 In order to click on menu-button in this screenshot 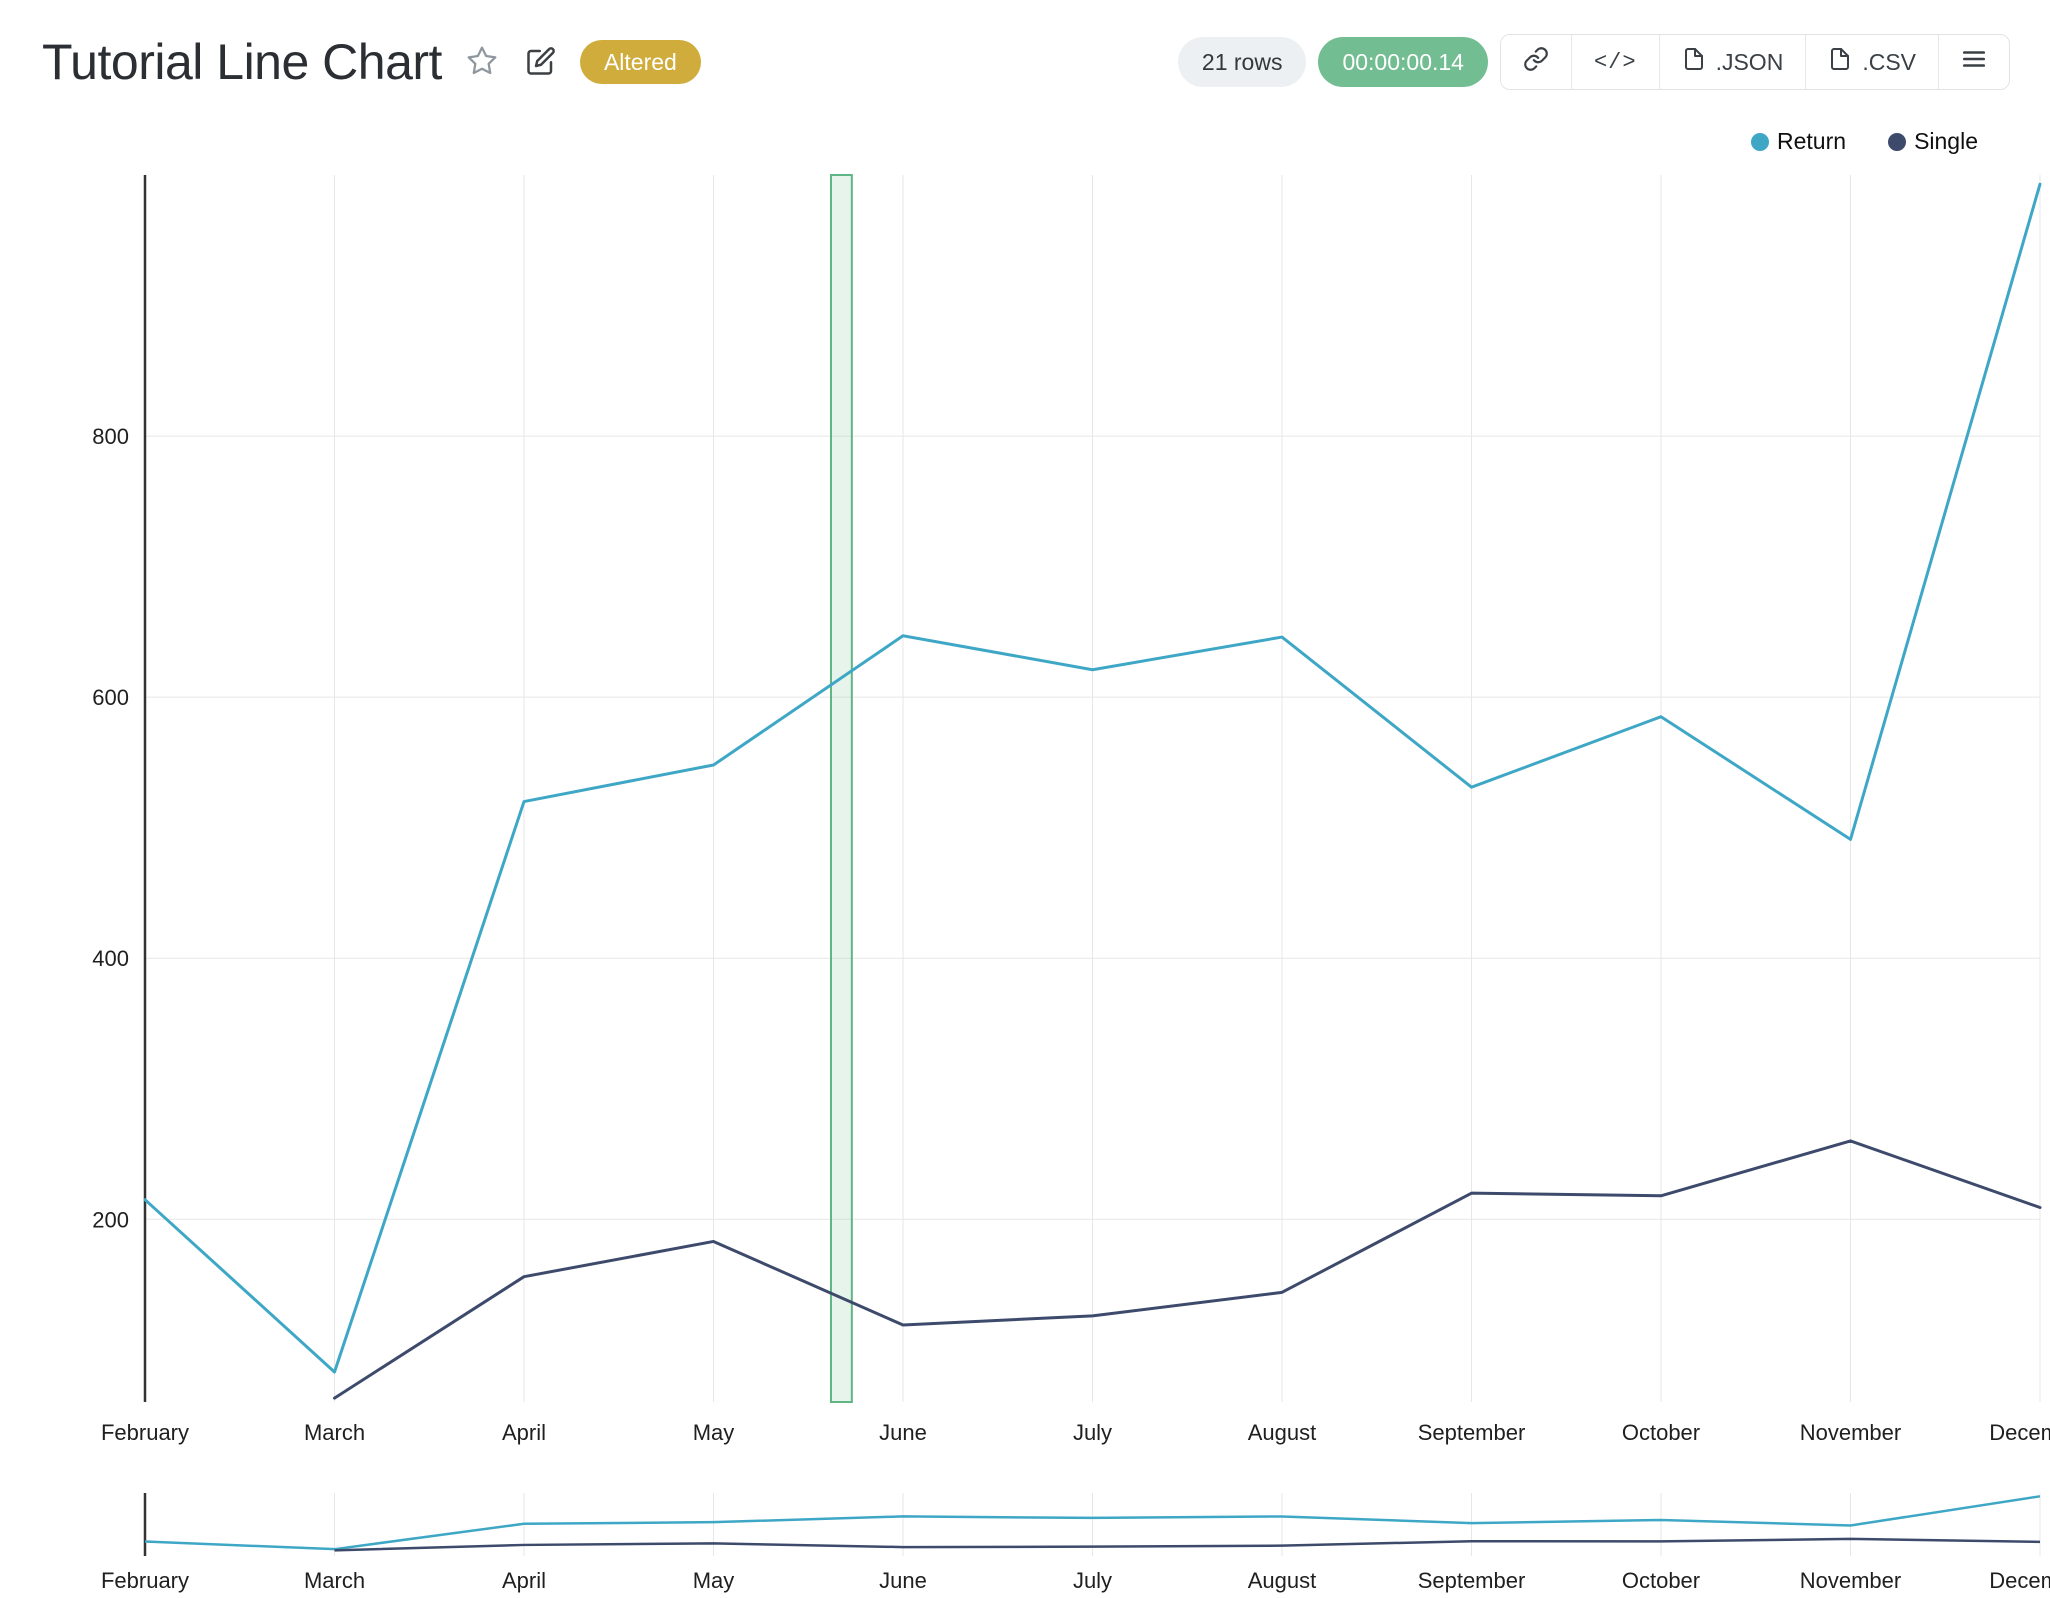, I will do `click(1973, 62)`.